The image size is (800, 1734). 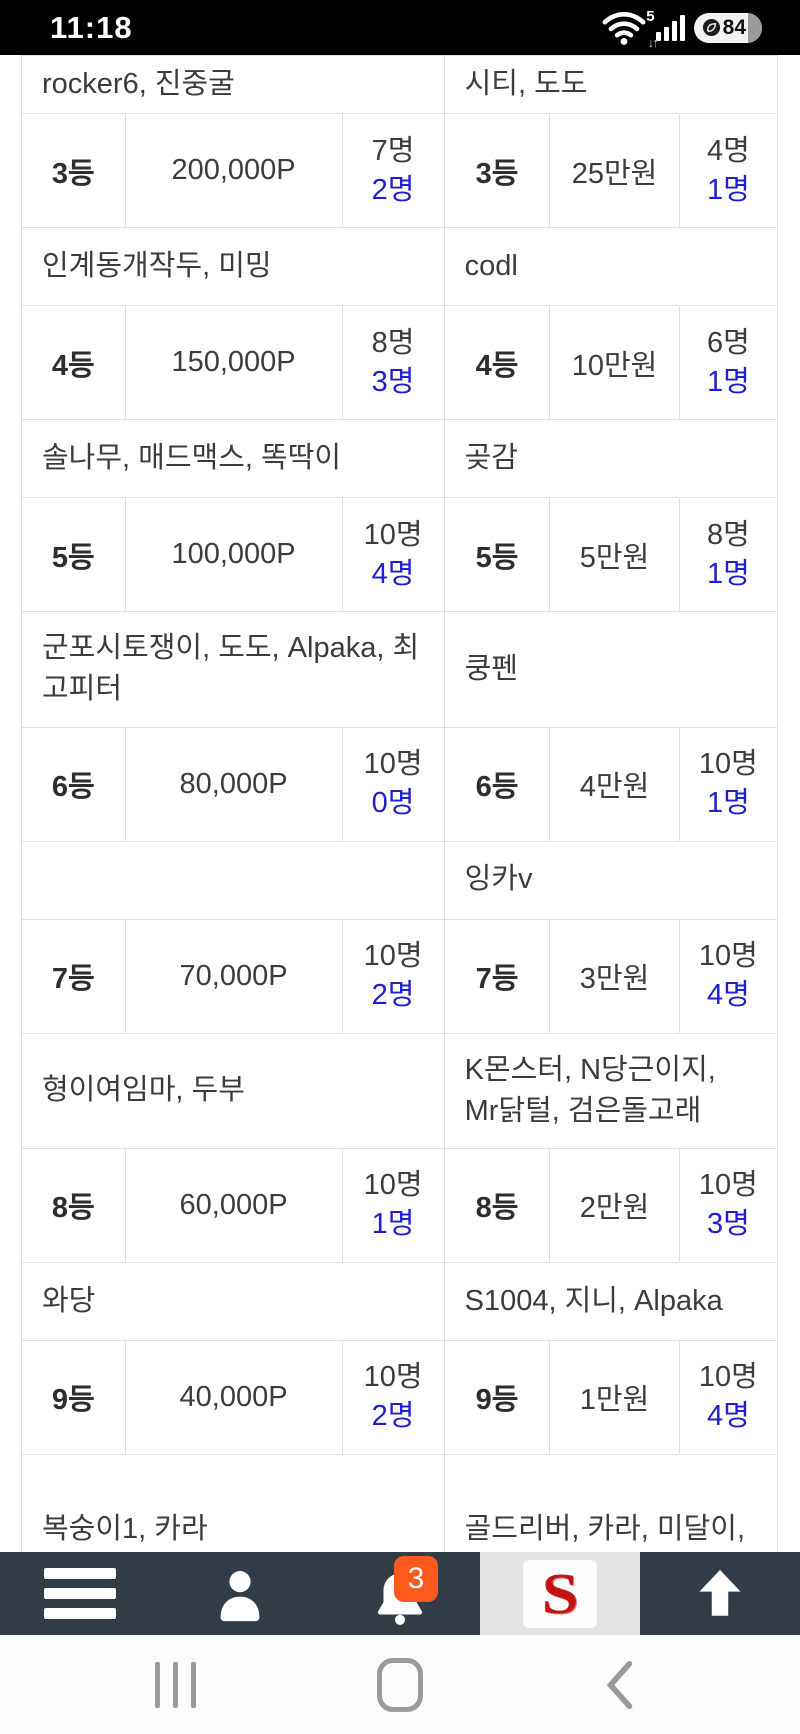 I want to click on wifi-icon: 5 ↓↑, so click(x=630, y=29).